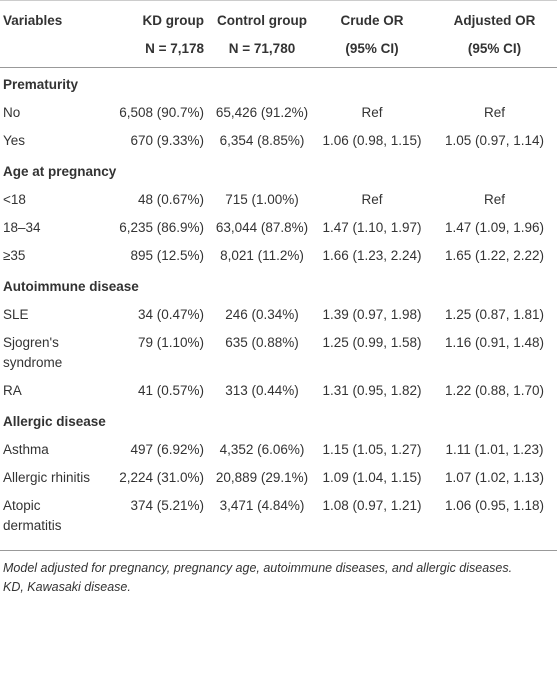 Image resolution: width=557 pixels, height=678 pixels. What do you see at coordinates (372, 255) in the screenshot?
I see `value-cell: 1.66 (1.23, 2.24)` at bounding box center [372, 255].